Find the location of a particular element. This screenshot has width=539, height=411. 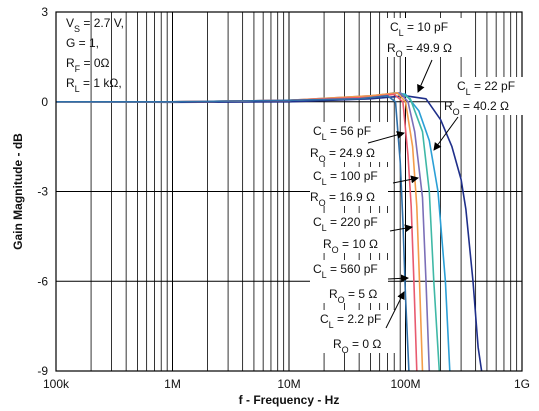

y-tick-label: 3 is located at coordinates (44, 12).